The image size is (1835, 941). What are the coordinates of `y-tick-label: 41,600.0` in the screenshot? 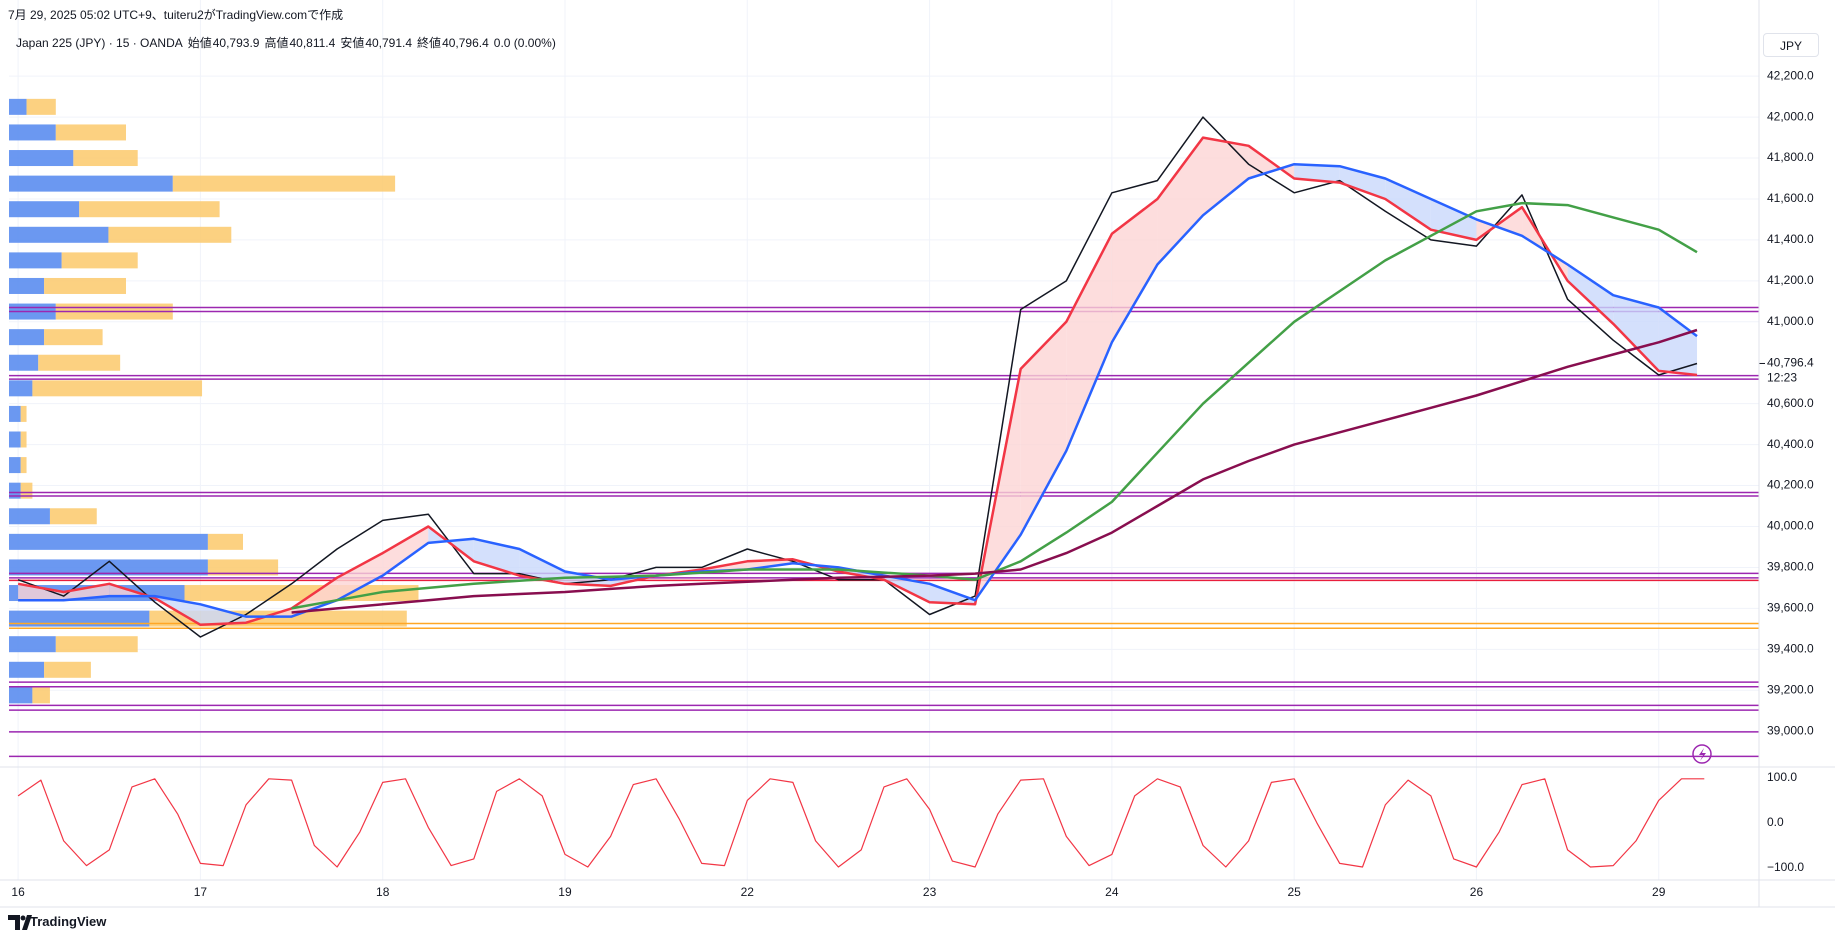 It's located at (1790, 198).